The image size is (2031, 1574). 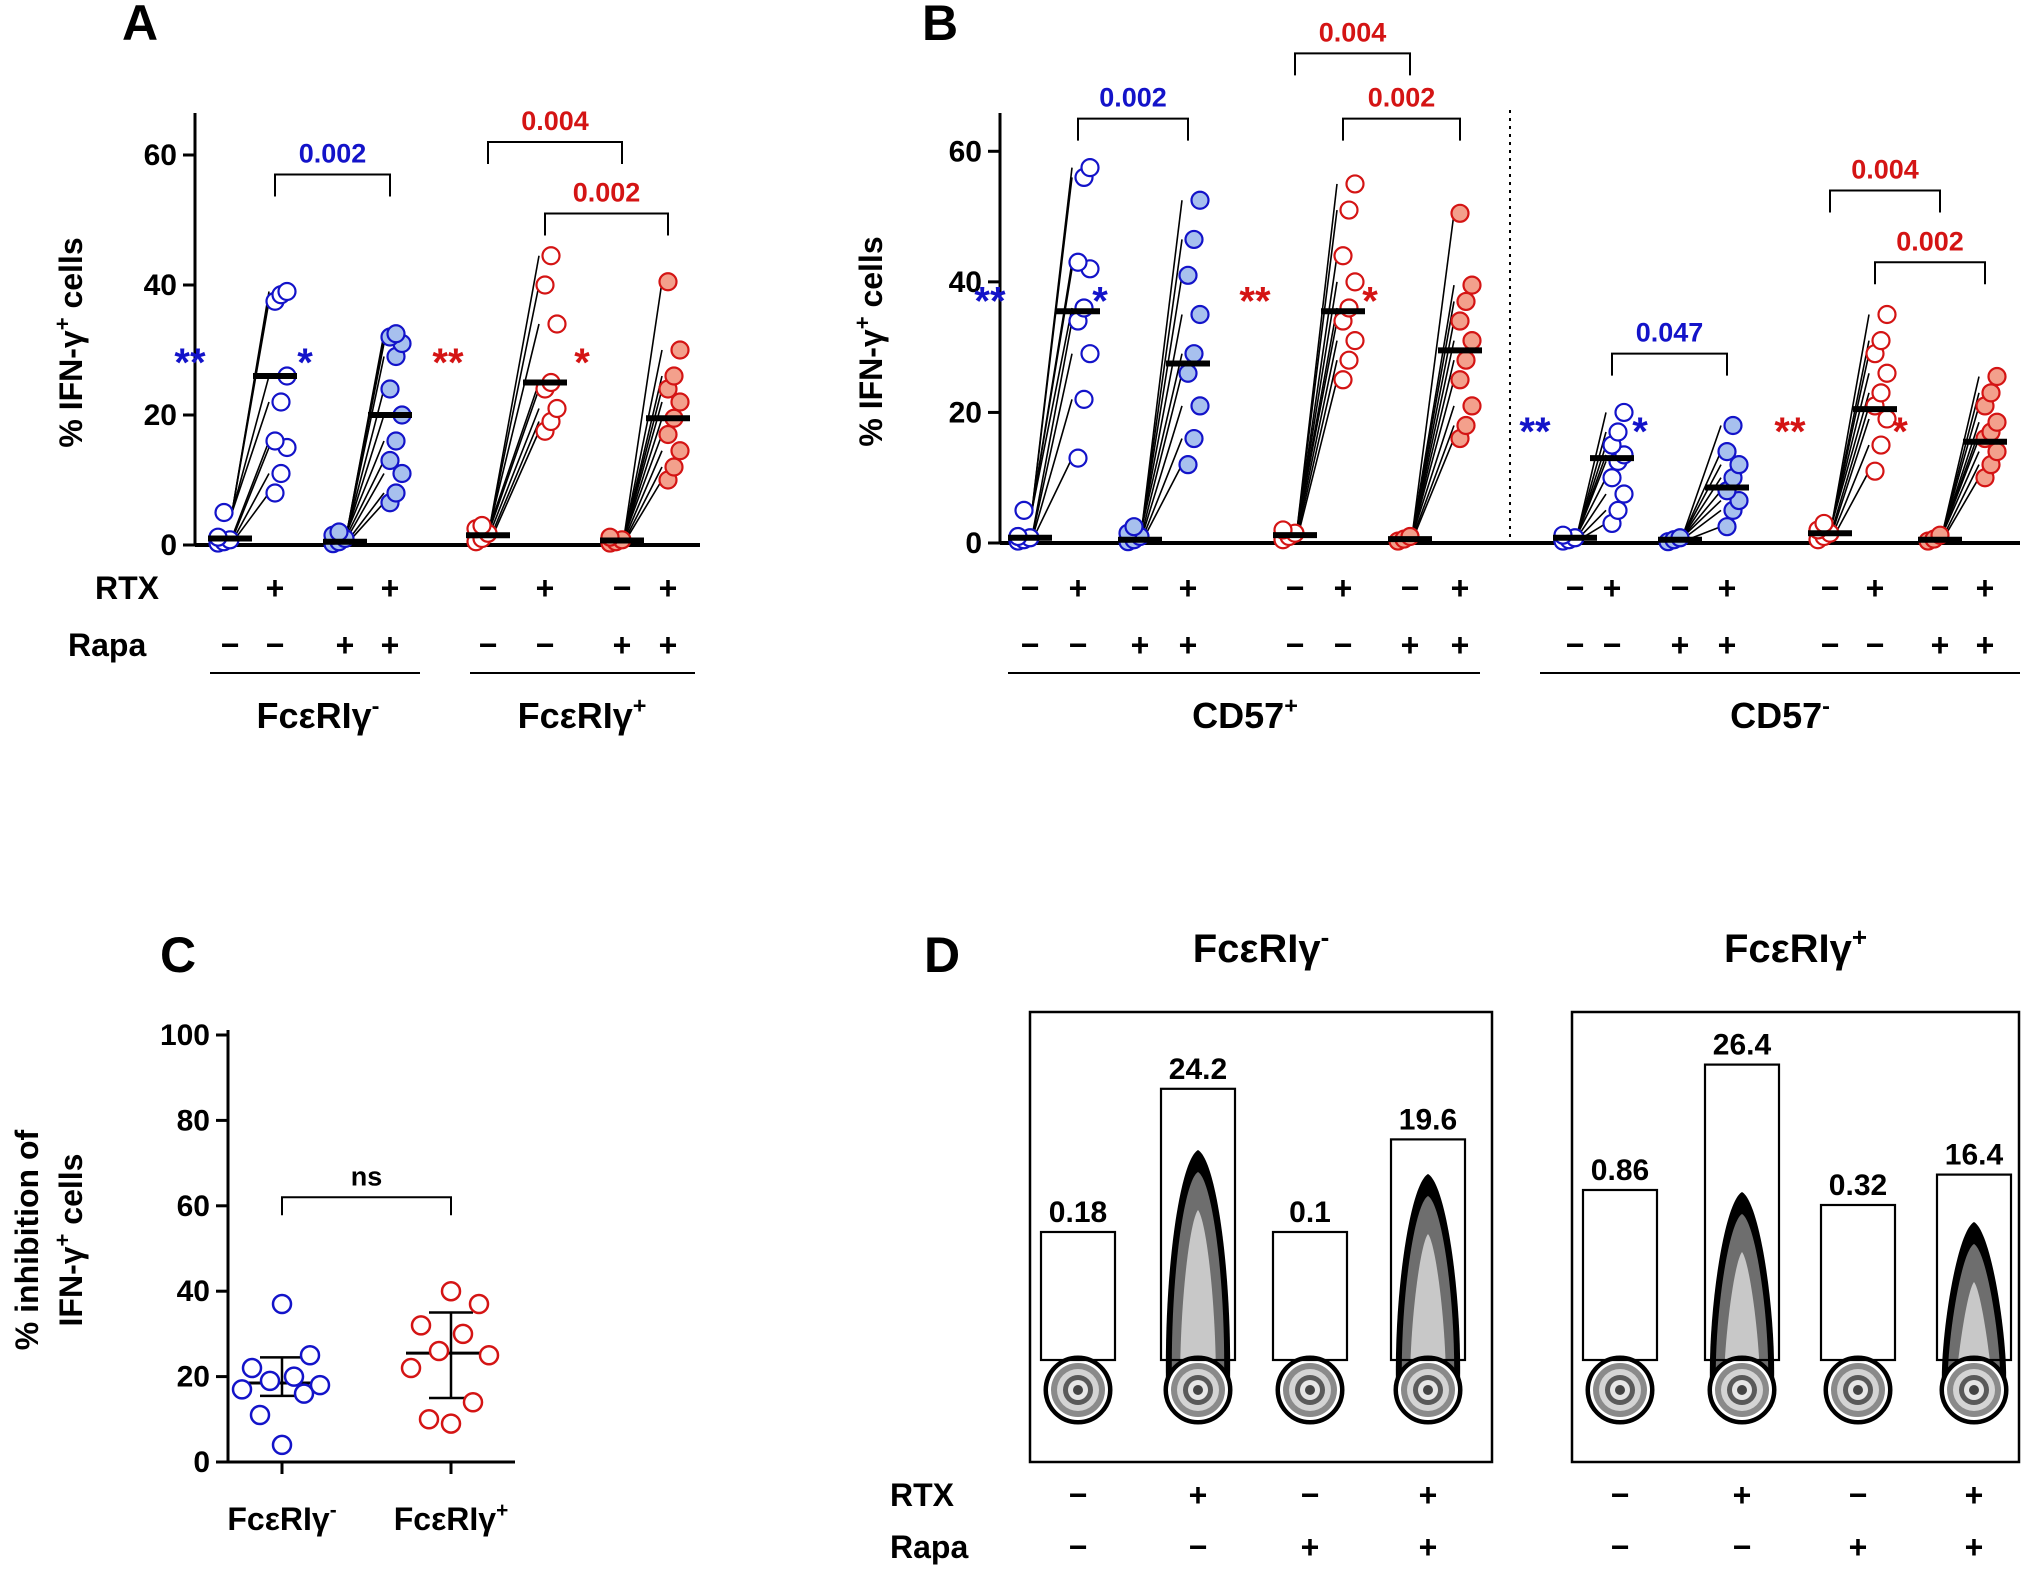 What do you see at coordinates (127, 588) in the screenshot?
I see `rtx-row-label: RTX` at bounding box center [127, 588].